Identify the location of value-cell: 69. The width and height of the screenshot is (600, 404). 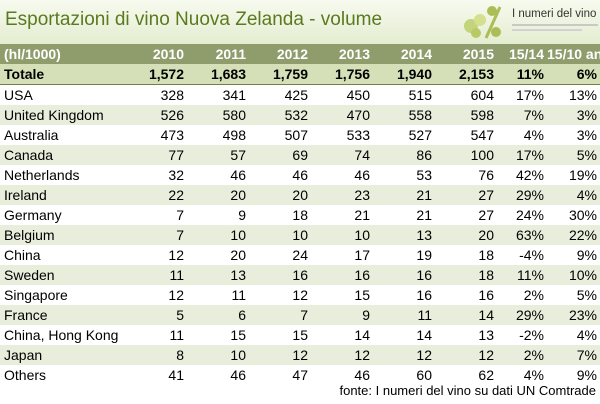
(280, 155).